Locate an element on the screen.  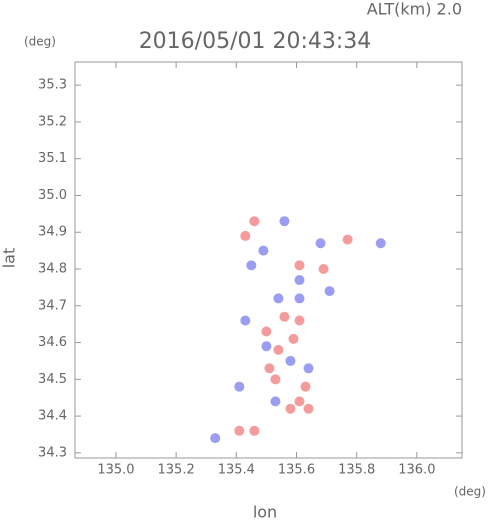
x-axis-label: lon is located at coordinates (265, 512).